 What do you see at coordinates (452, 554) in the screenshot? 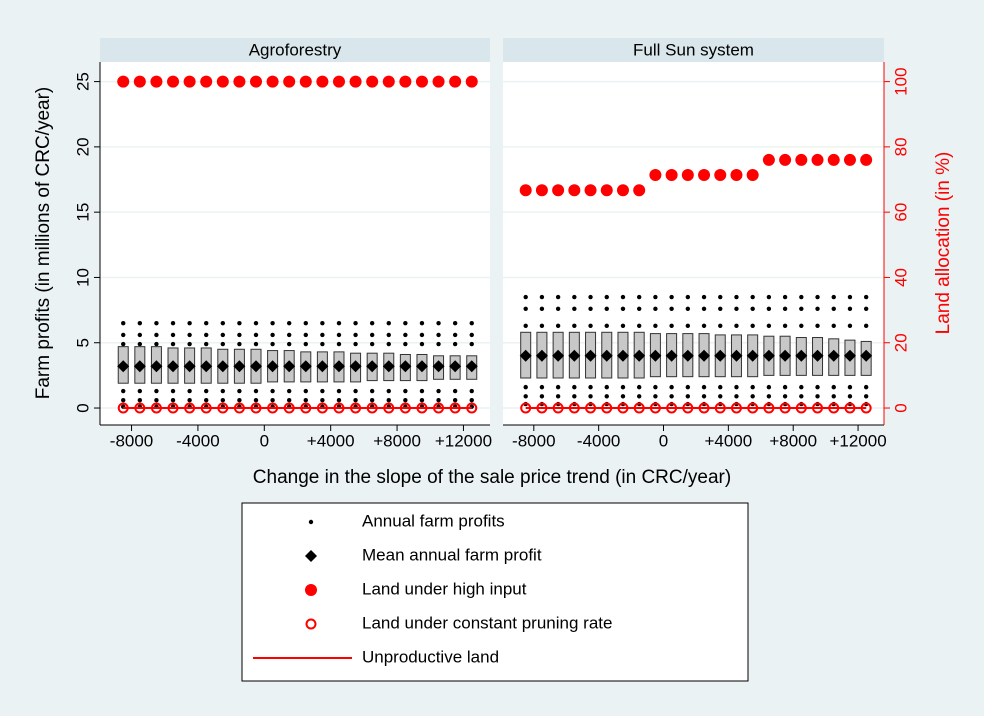
I see `legend-label: Mean annual farm profit` at bounding box center [452, 554].